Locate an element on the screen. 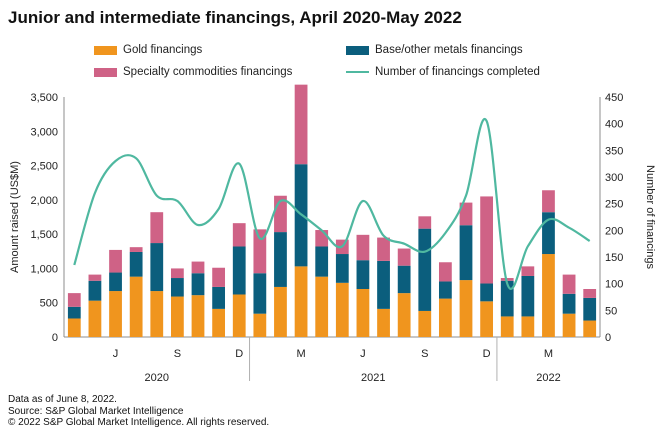  y2-tick-label: 250 is located at coordinates (614, 205).